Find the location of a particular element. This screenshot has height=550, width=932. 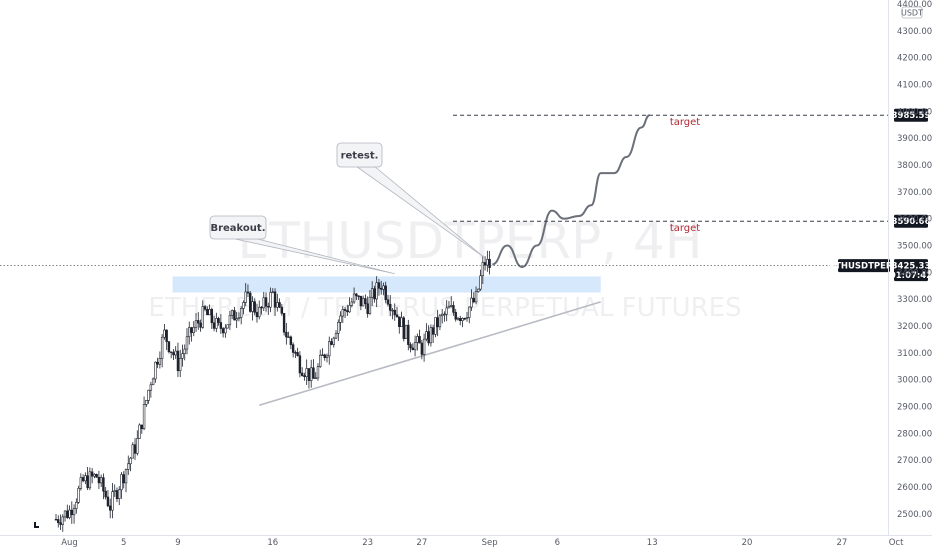

price-tick-label: 4100.00 is located at coordinates (914, 86).